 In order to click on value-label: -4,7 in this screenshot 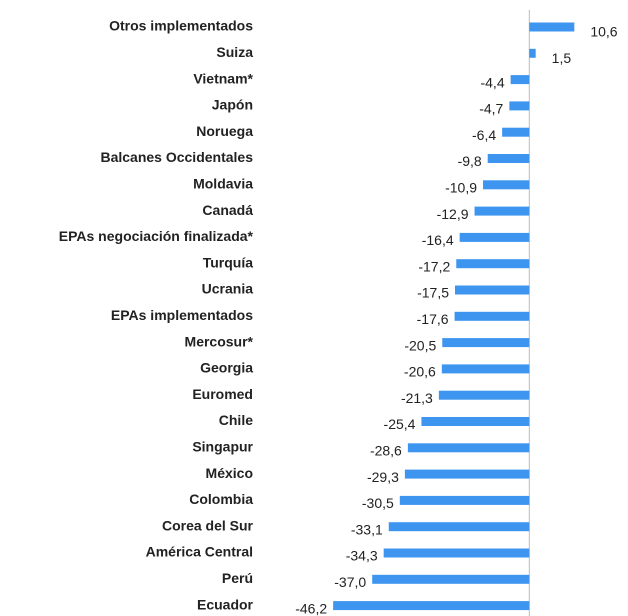, I will do `click(491, 109)`.